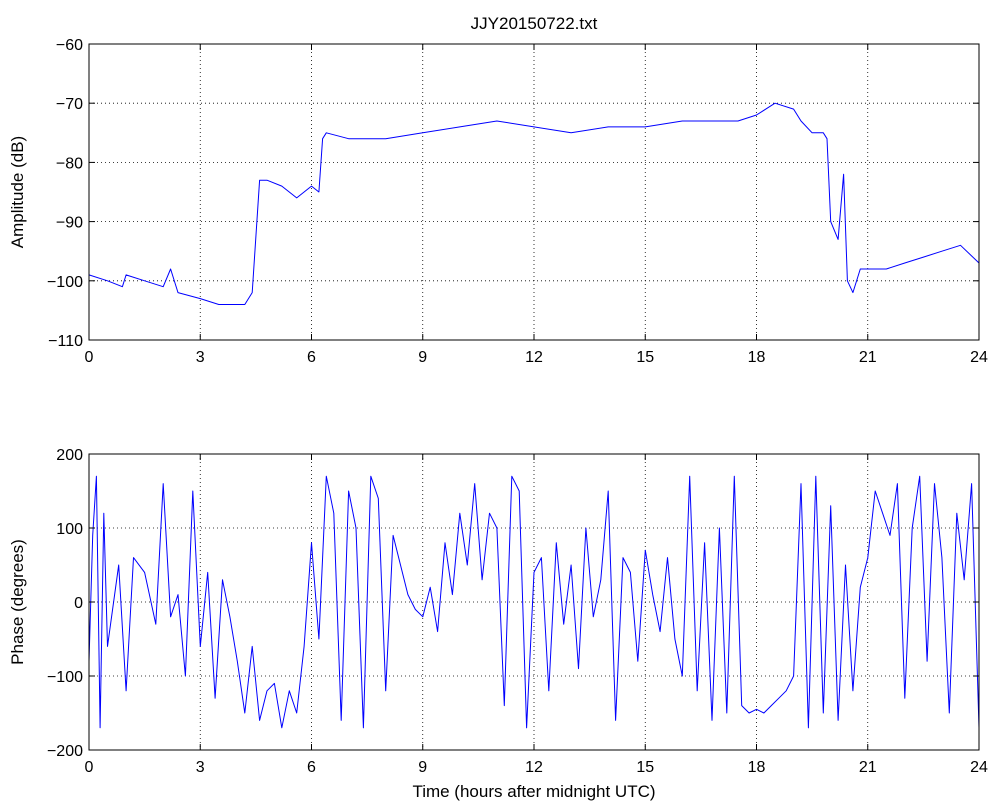 The width and height of the screenshot is (998, 811). I want to click on amplitude-xtick-label: 12, so click(534, 357).